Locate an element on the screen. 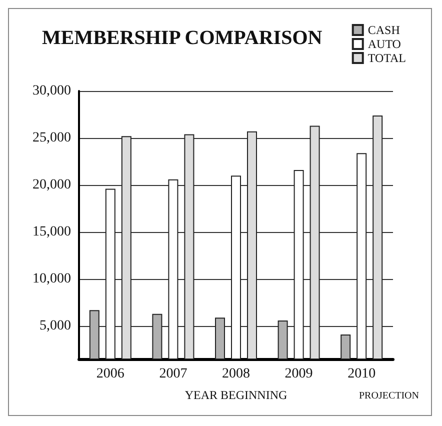 Image resolution: width=442 pixels, height=426 pixels. y-tick-label: 5,000 is located at coordinates (55, 326).